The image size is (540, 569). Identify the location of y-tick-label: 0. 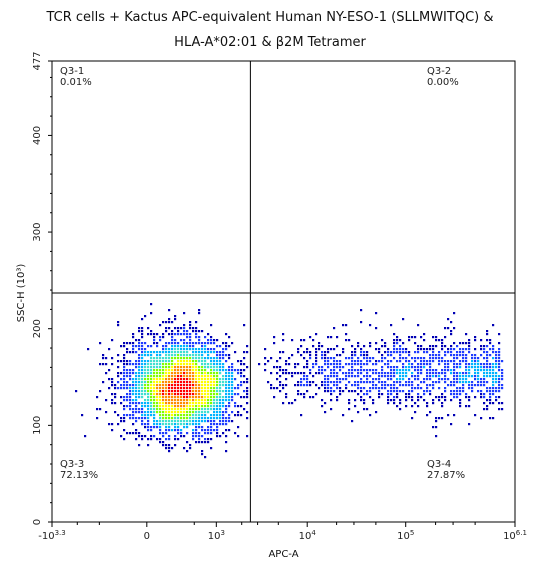
(37, 522).